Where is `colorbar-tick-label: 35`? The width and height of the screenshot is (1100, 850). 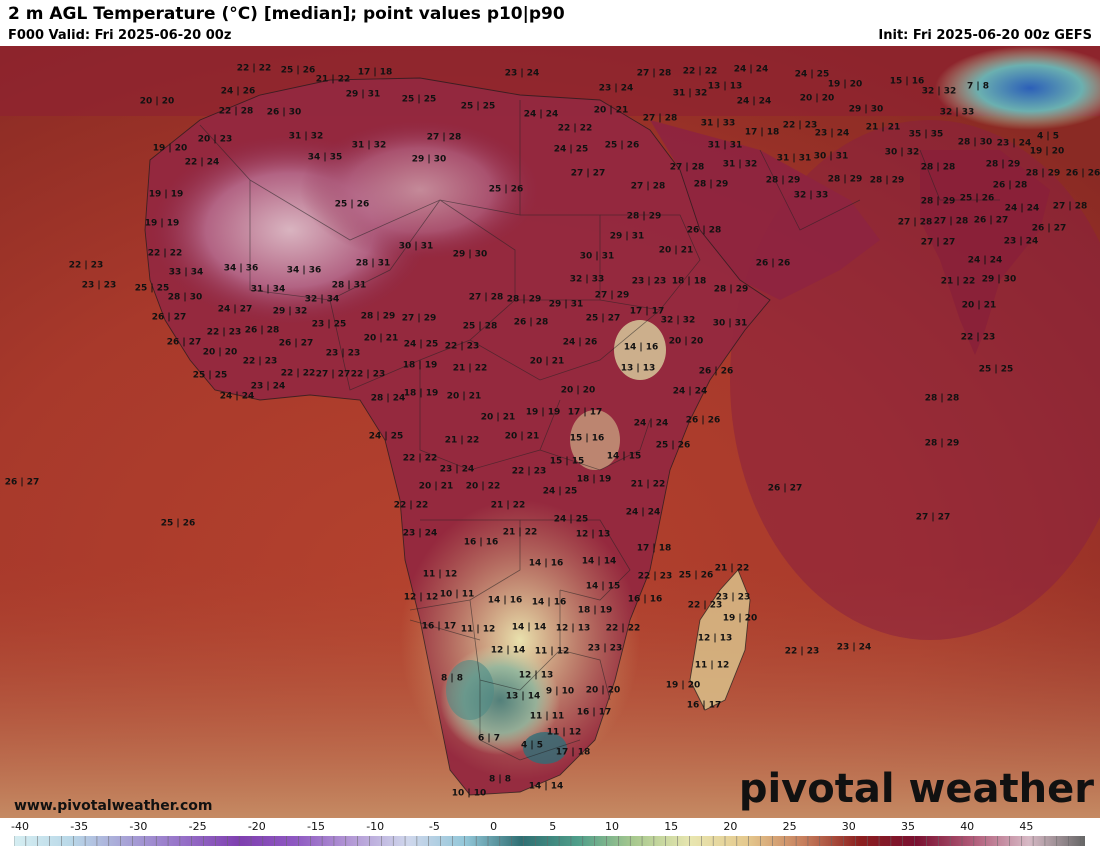 colorbar-tick-label: 35 is located at coordinates (908, 826).